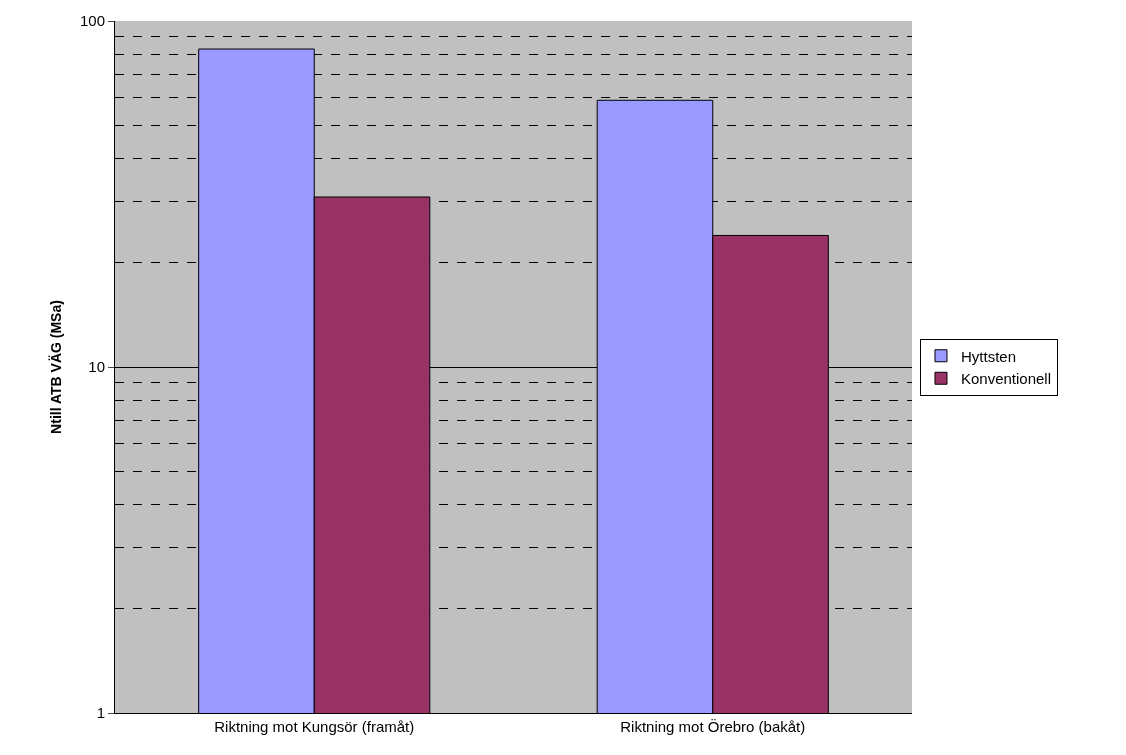 This screenshot has height=755, width=1126. What do you see at coordinates (1006, 379) in the screenshot?
I see `legend-label: Konventionell` at bounding box center [1006, 379].